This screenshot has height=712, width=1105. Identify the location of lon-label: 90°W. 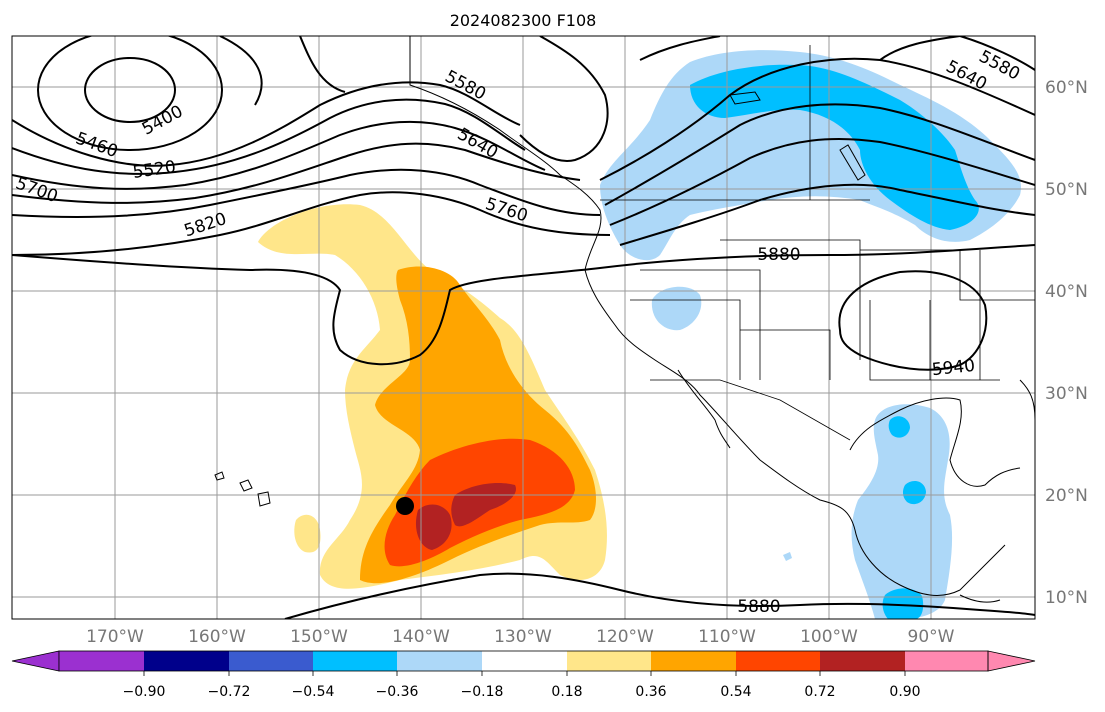
(931, 637).